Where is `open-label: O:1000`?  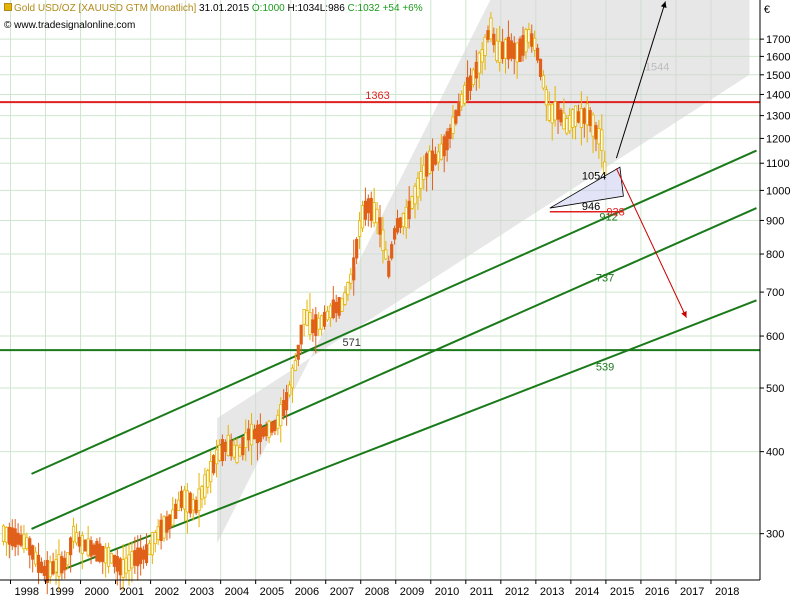 open-label: O:1000 is located at coordinates (268, 8).